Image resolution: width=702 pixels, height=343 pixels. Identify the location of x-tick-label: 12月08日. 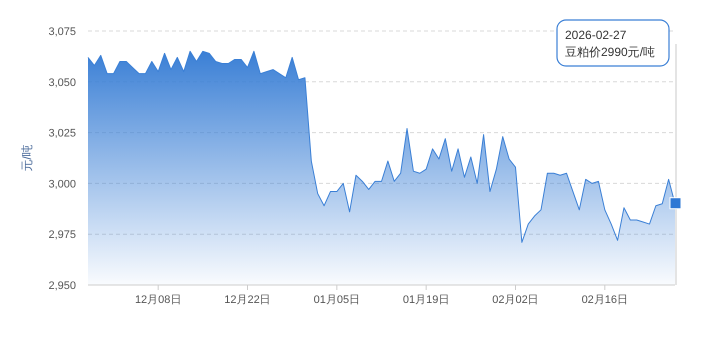
(158, 300).